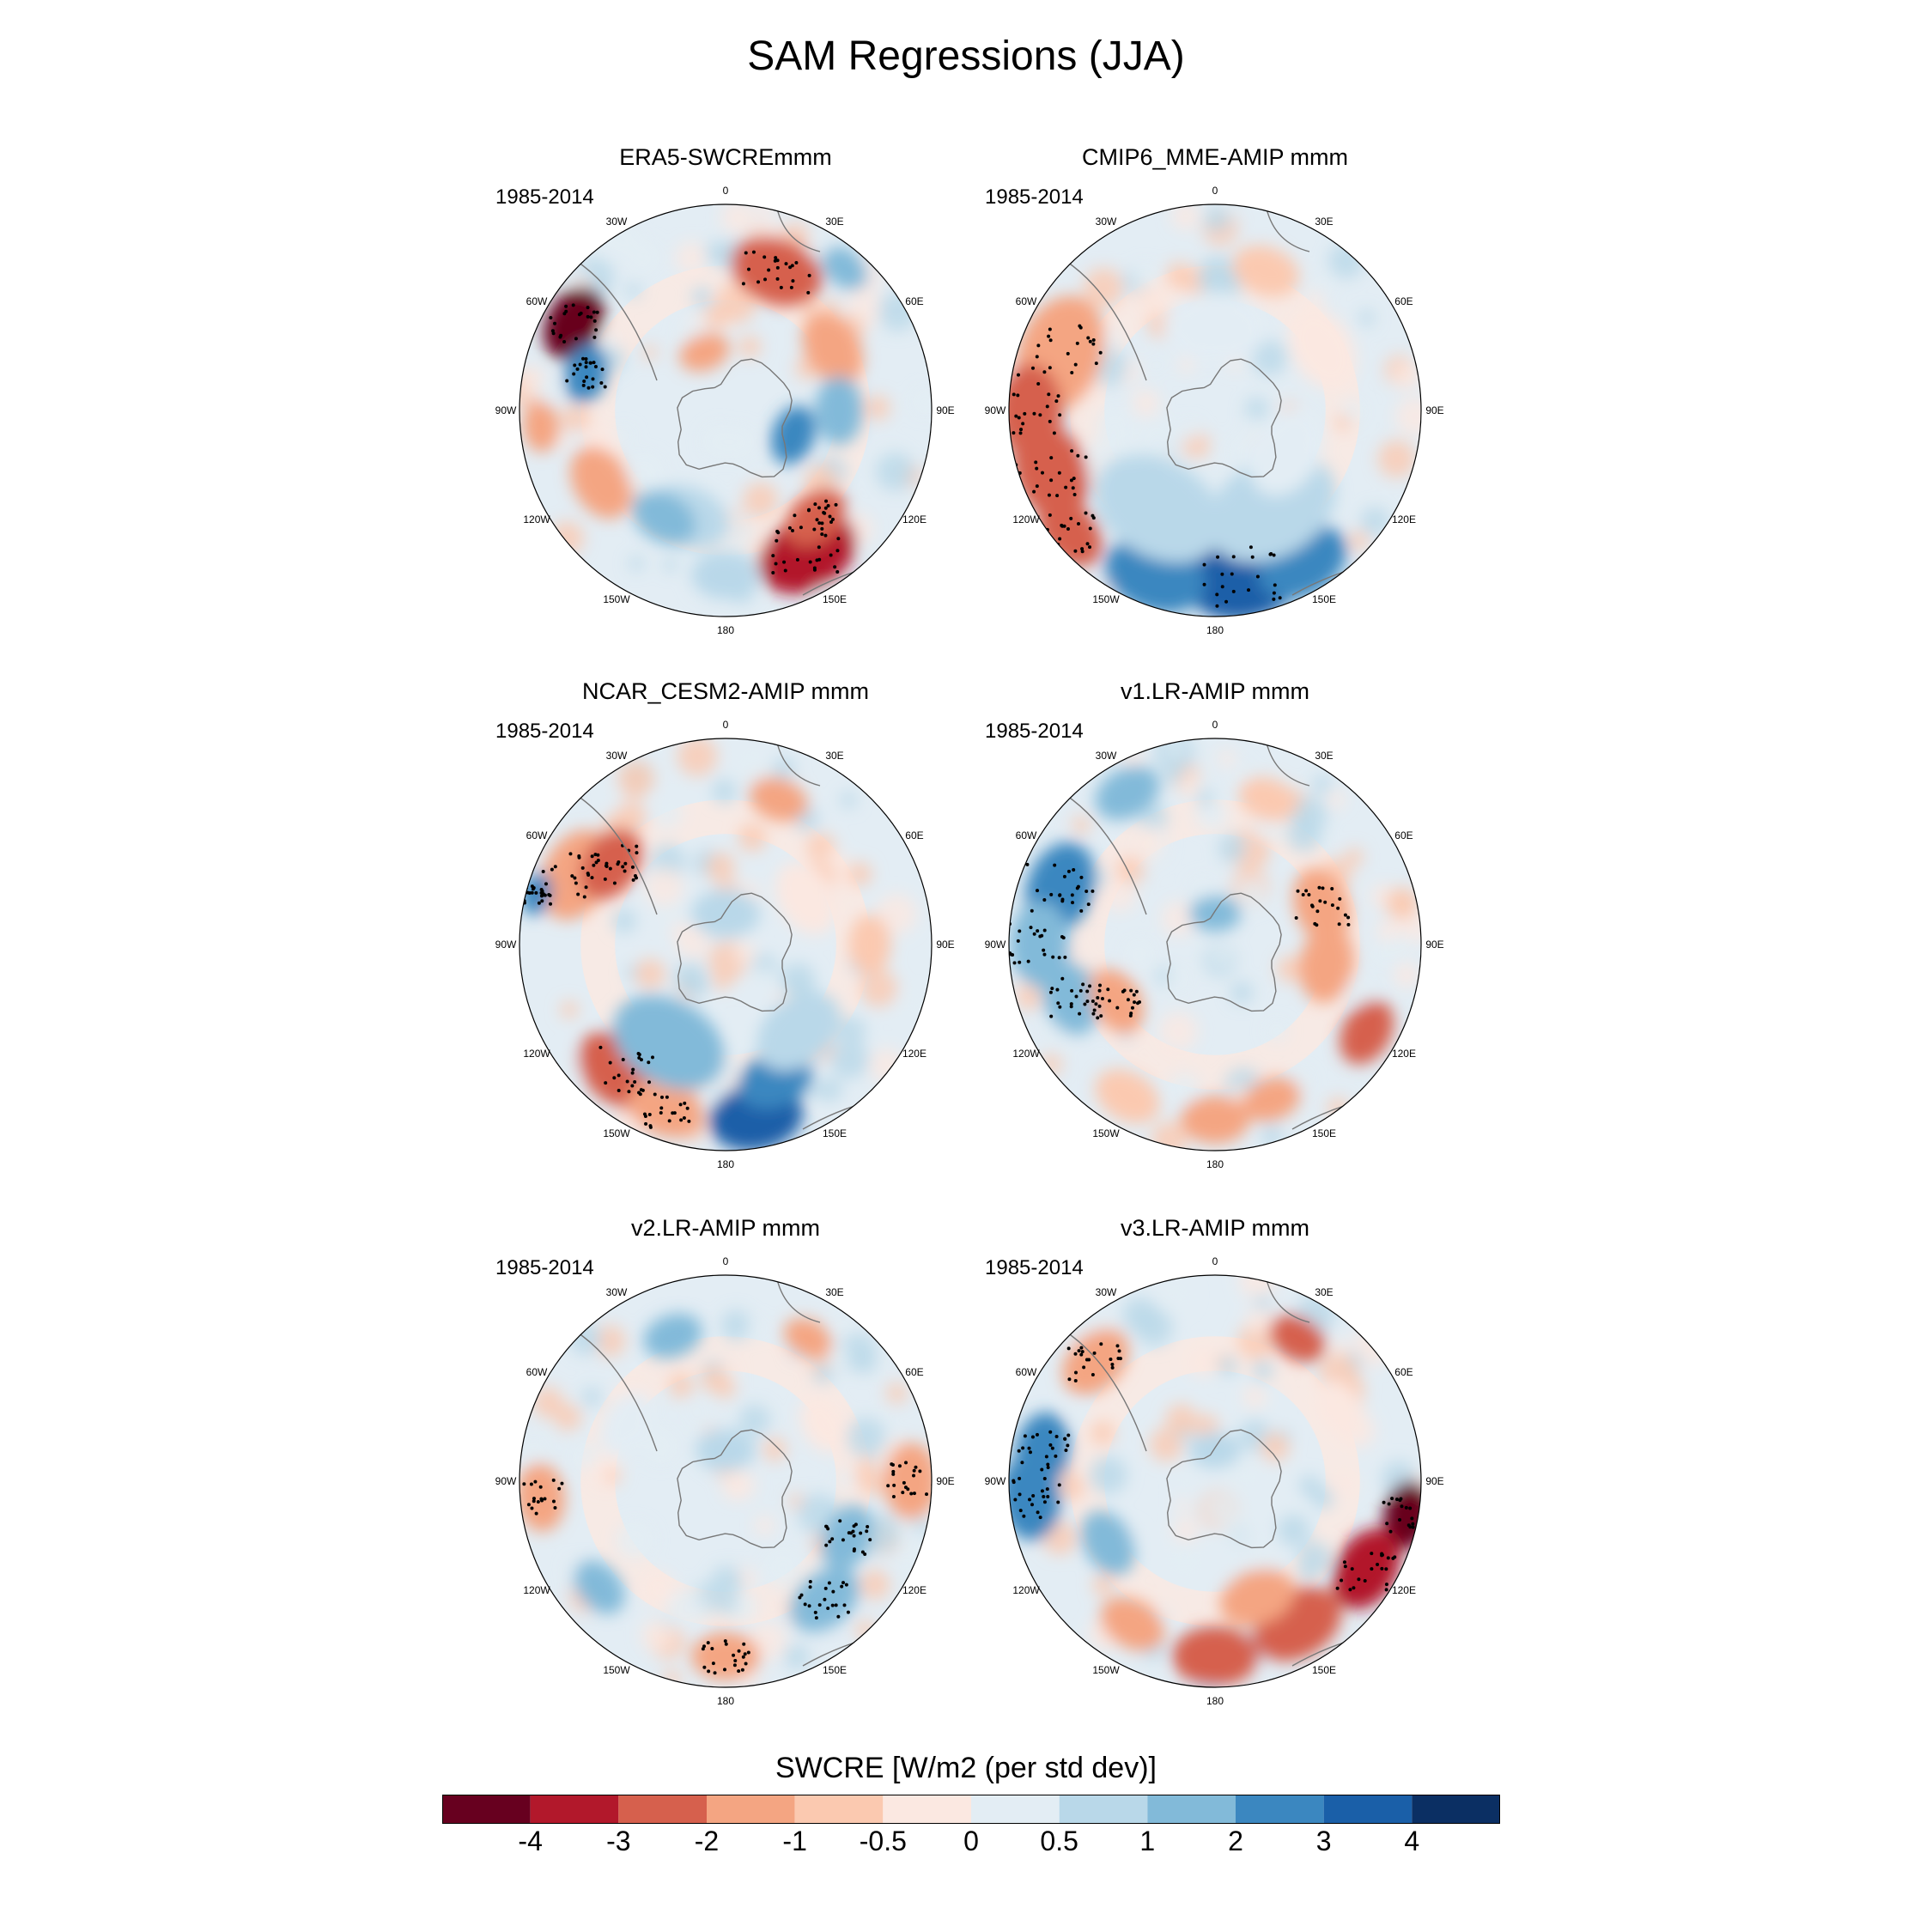 The image size is (1932, 1932). What do you see at coordinates (1235, 1841) in the screenshot?
I see `colorbar-tick-label: 2` at bounding box center [1235, 1841].